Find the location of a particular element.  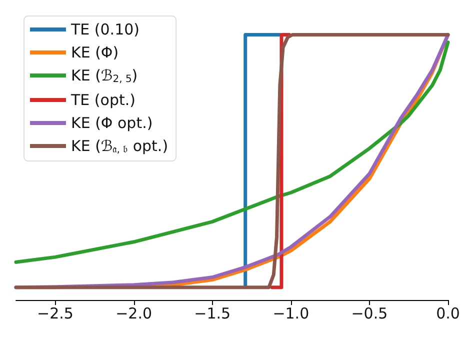

legend-label: TE (opt.) is located at coordinates (103, 100).